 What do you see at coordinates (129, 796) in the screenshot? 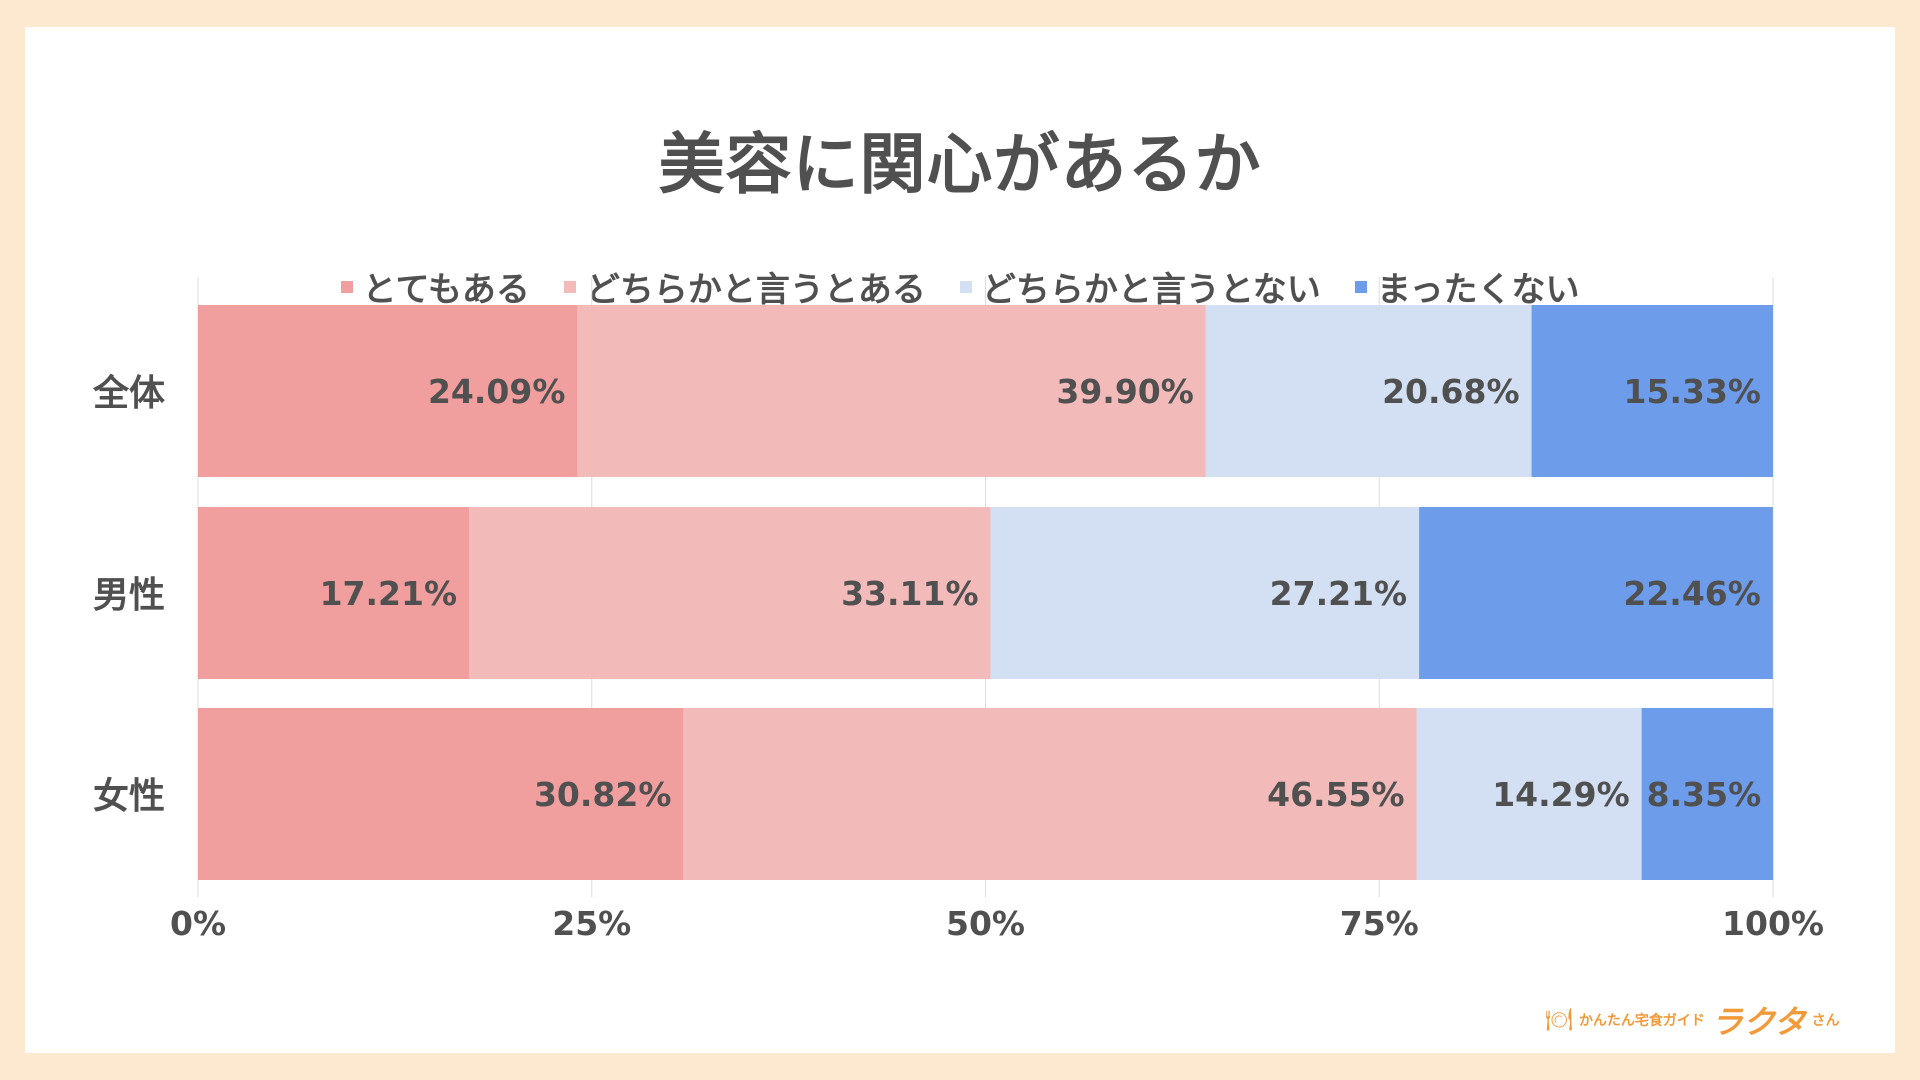
I see `category-label: 女性` at bounding box center [129, 796].